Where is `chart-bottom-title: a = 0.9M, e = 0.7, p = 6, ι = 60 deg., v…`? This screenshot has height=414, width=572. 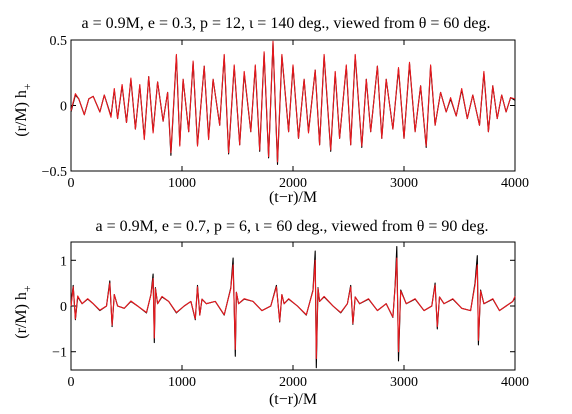 chart-bottom-title: a = 0.9M, e = 0.7, p = 6, ι = 60 deg., v… is located at coordinates (291, 226).